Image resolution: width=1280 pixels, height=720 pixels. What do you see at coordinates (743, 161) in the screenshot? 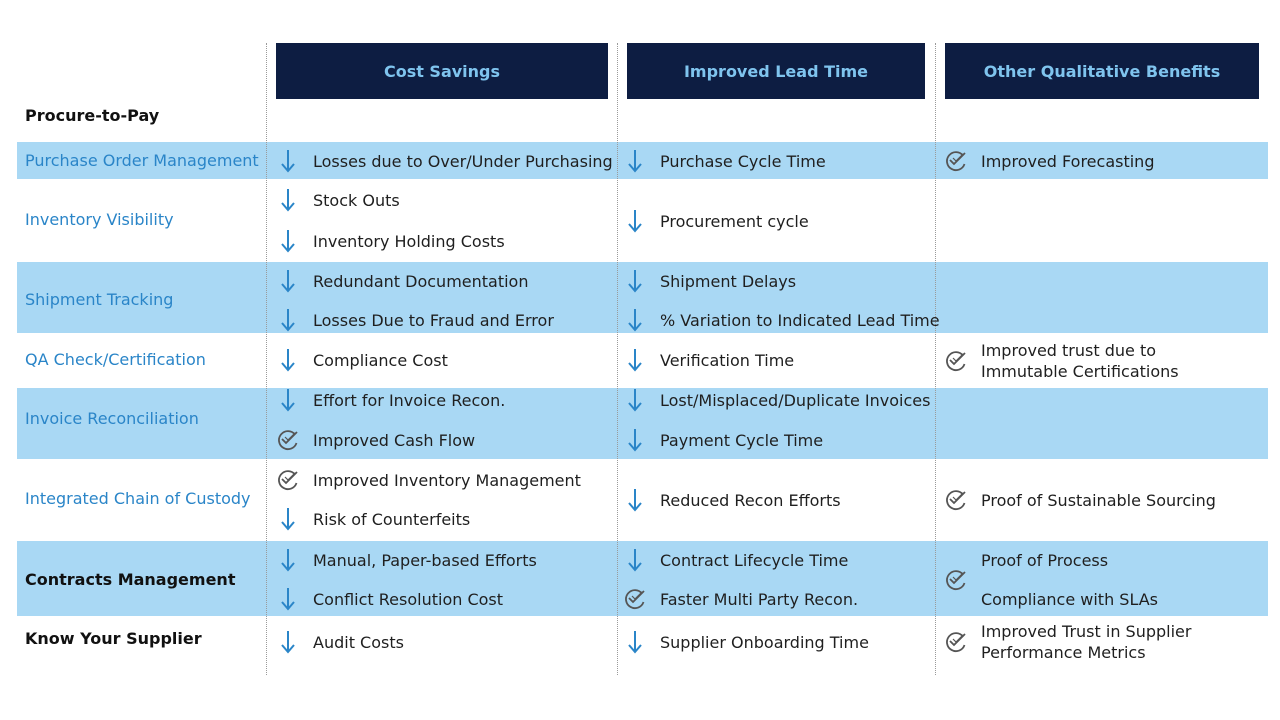
I see `lead-item-text: Purchase Cycle Time` at bounding box center [743, 161].